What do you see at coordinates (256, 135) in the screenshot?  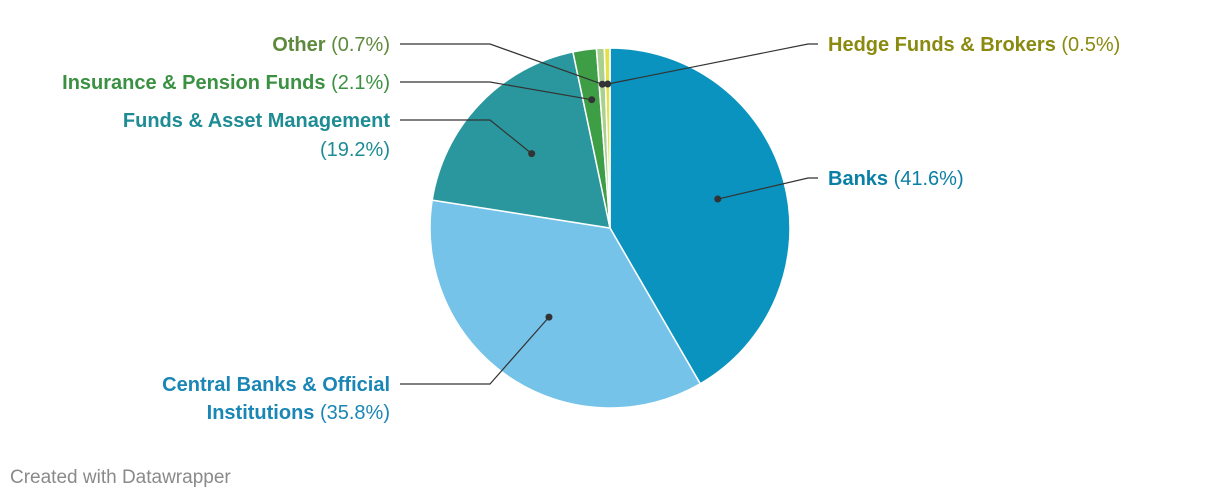 I see `slice-label-funds-asset-management: Funds & Asset Management (19.2%)` at bounding box center [256, 135].